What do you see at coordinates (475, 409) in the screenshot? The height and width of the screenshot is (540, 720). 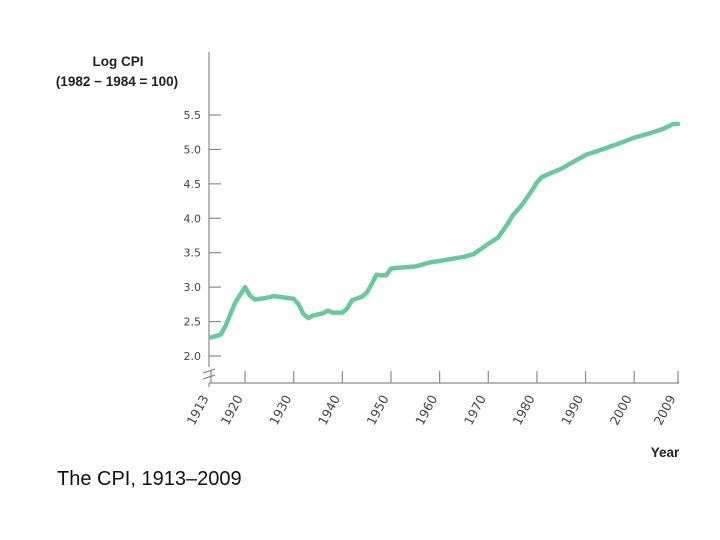 I see `x-tick-label: 1970` at bounding box center [475, 409].